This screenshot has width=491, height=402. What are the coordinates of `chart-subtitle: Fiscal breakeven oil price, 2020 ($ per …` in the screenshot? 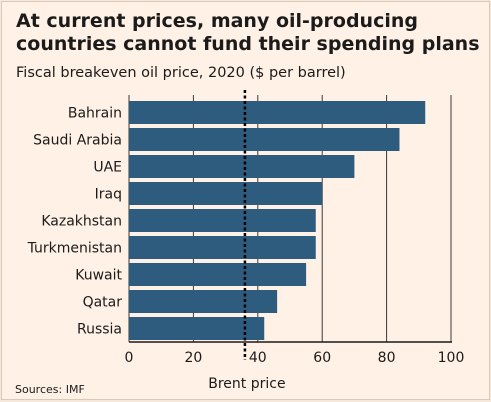 It's located at (181, 73).